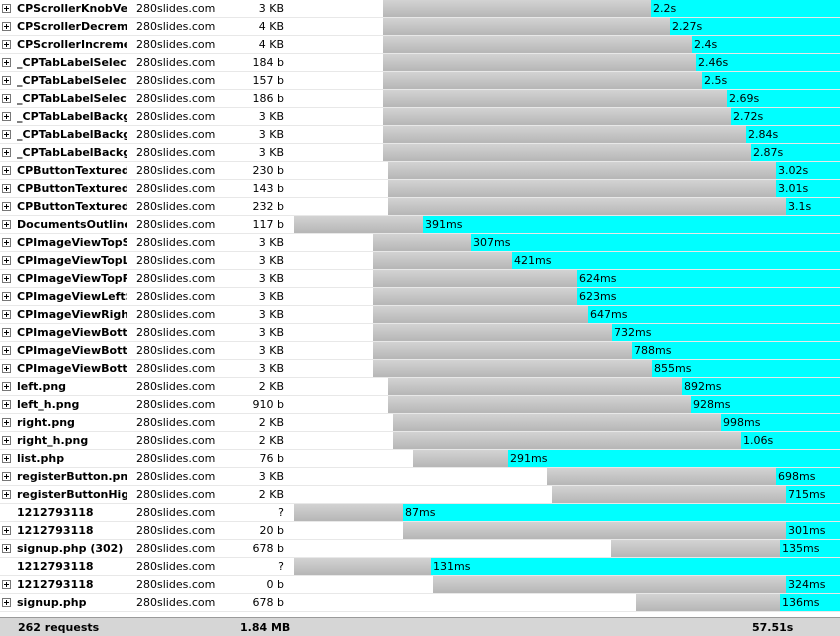 The width and height of the screenshot is (840, 636). I want to click on timeline-duration-label: 291ms, so click(529, 458).